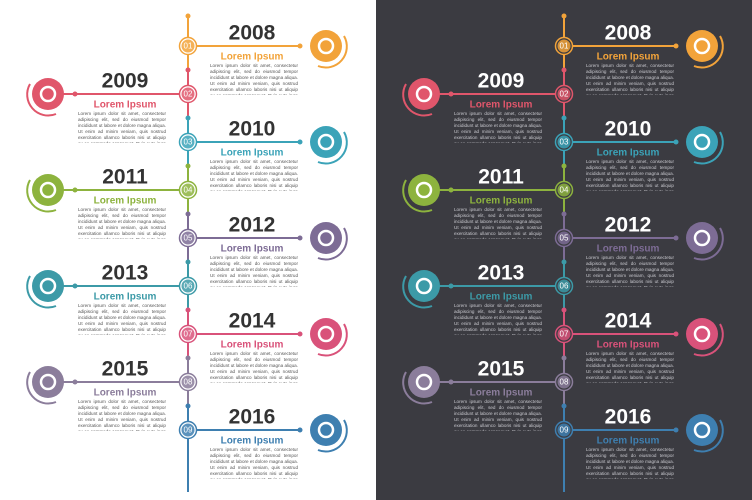  I want to click on step-year: 2008, so click(628, 33).